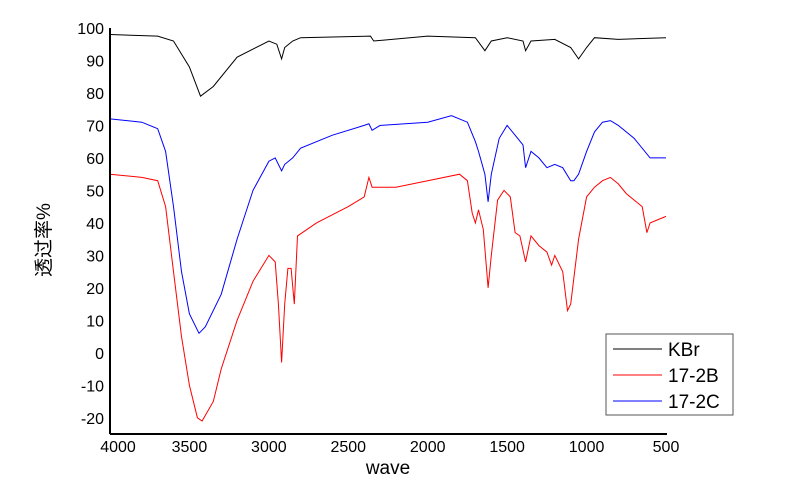 The width and height of the screenshot is (800, 492). I want to click on legend-label: KBr, so click(684, 350).